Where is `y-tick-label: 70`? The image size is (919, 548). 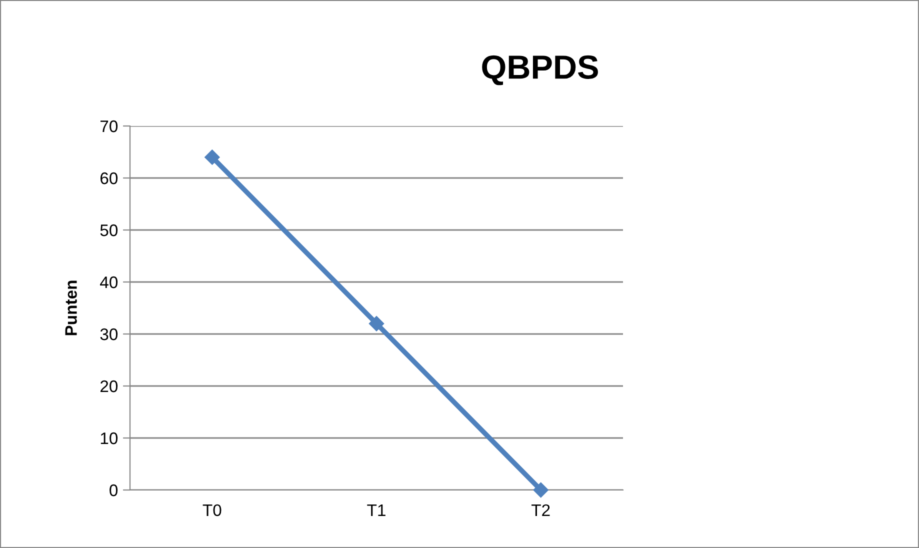
y-tick-label: 70 is located at coordinates (109, 126).